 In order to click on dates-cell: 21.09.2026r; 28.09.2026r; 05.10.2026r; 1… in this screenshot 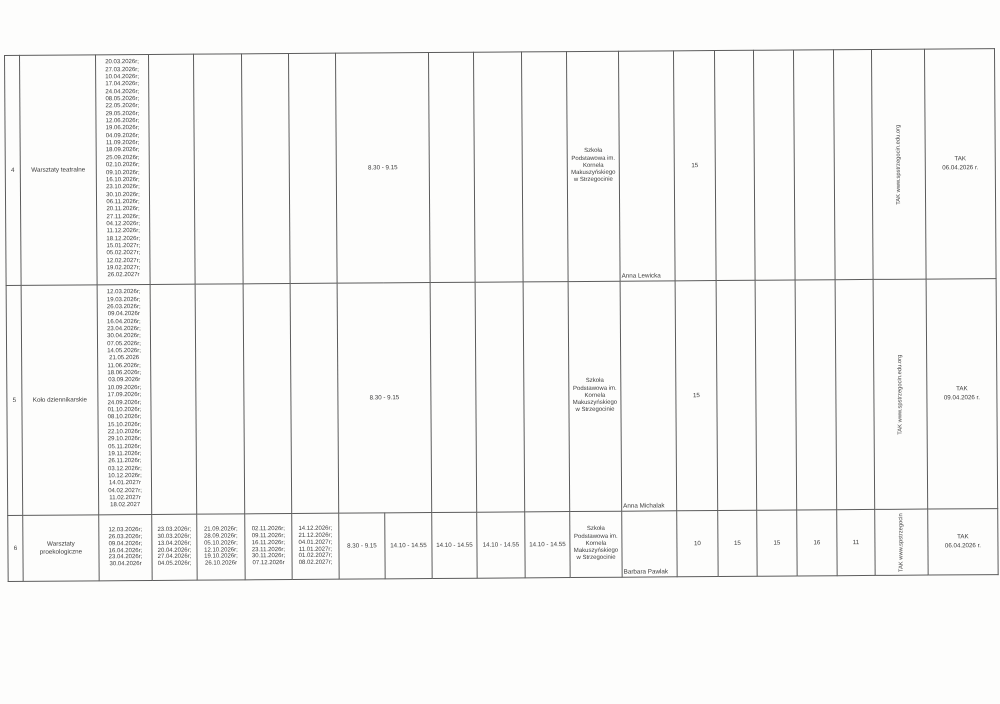, I will do `click(221, 547)`.